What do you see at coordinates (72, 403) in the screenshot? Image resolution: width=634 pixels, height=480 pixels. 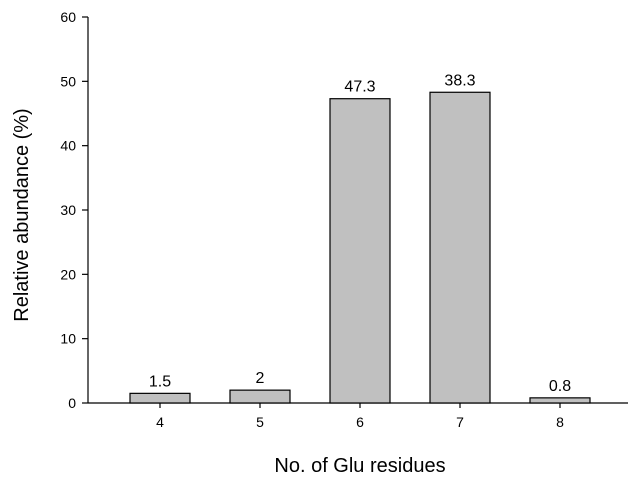 I see `y-tick-label: 0` at bounding box center [72, 403].